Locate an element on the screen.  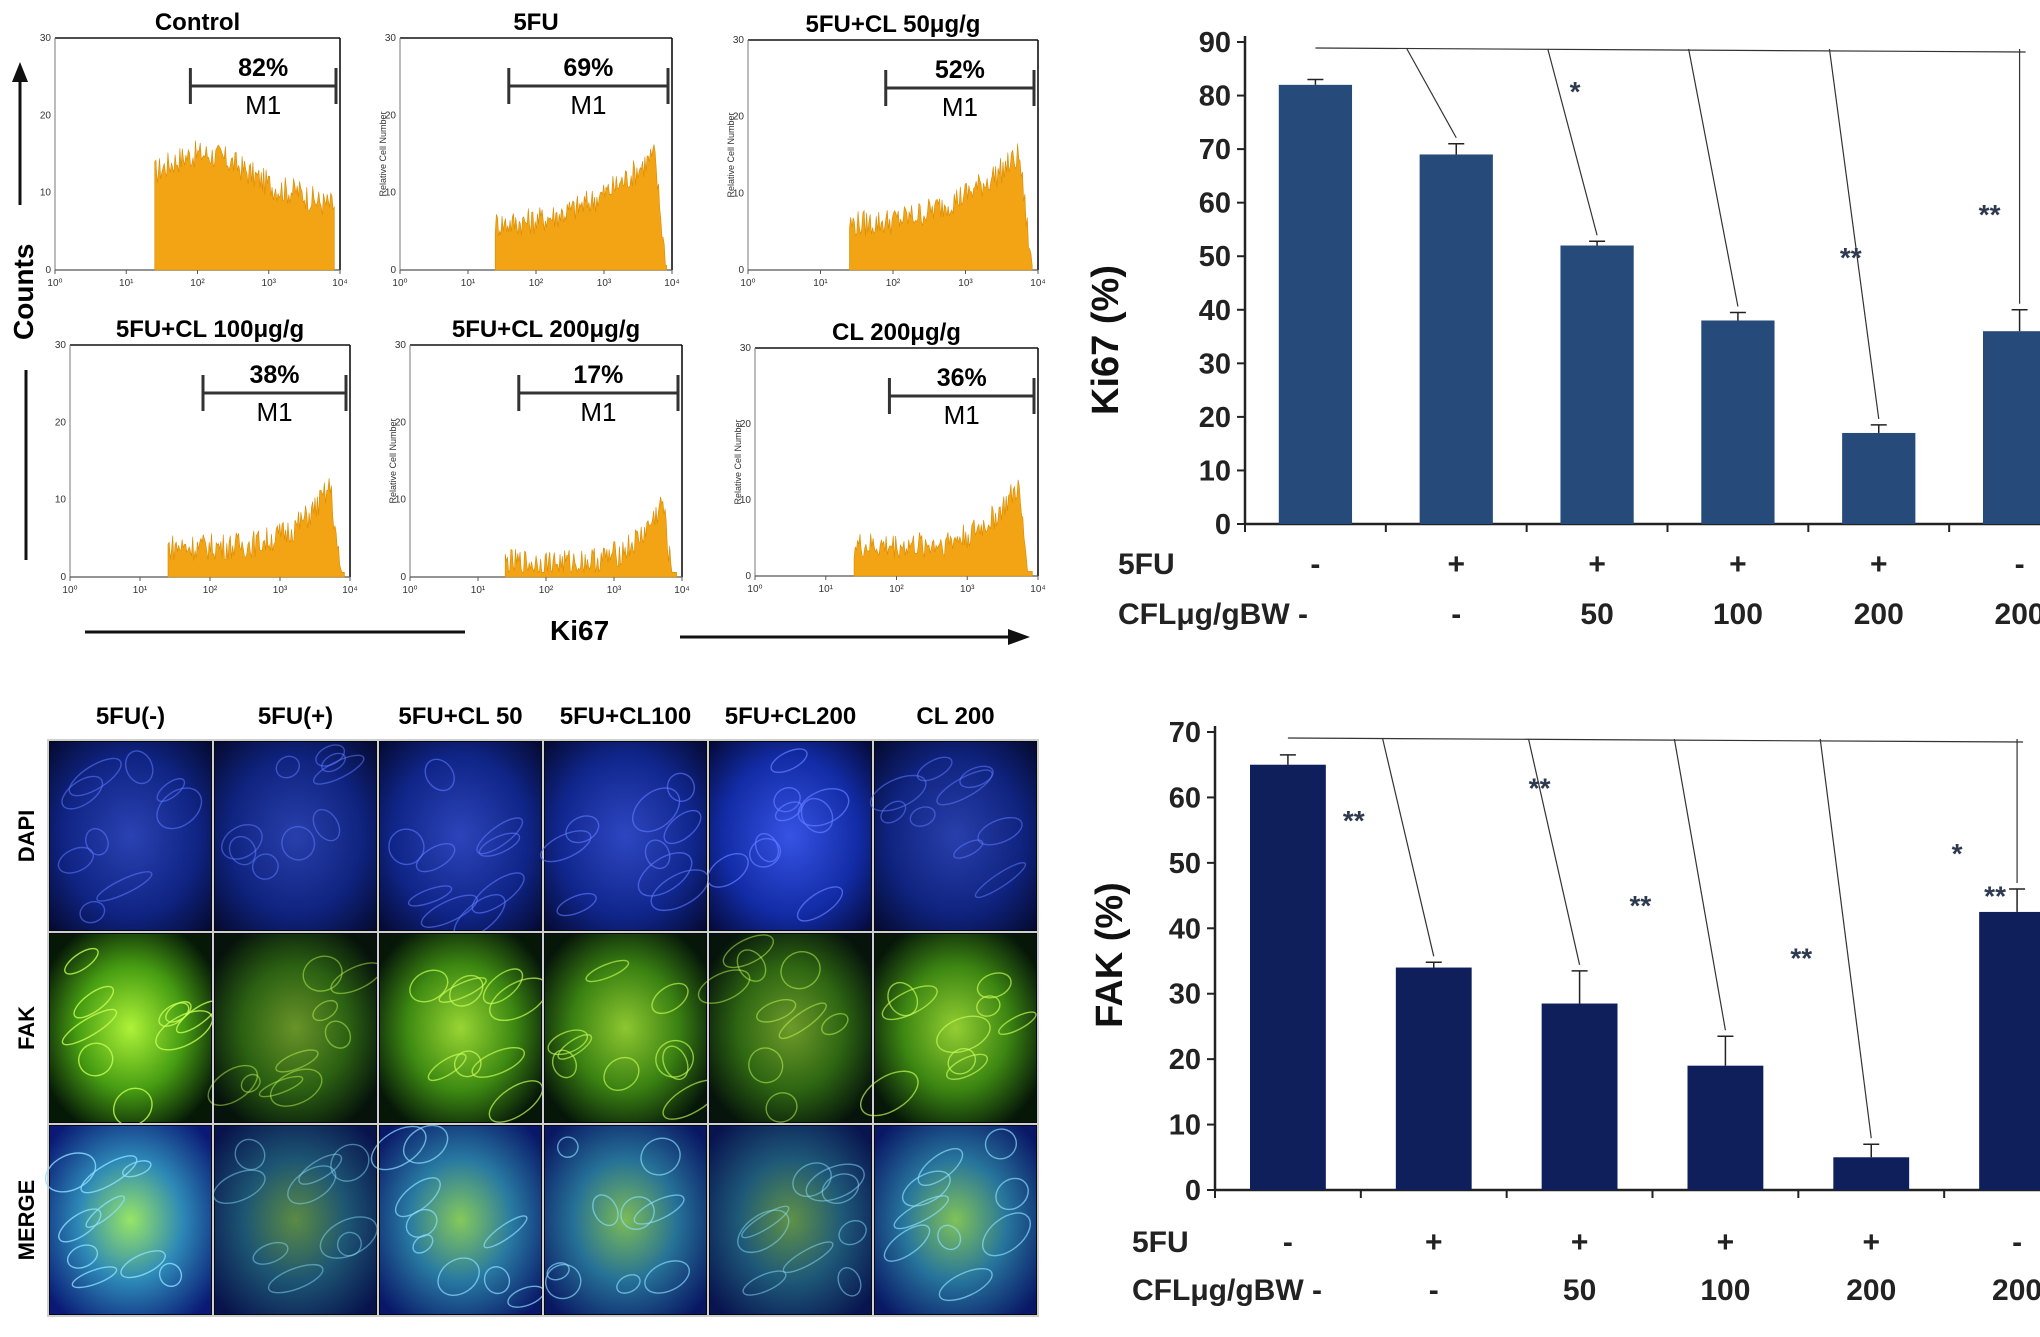
y-tick-label: 40 is located at coordinates (1215, 311).